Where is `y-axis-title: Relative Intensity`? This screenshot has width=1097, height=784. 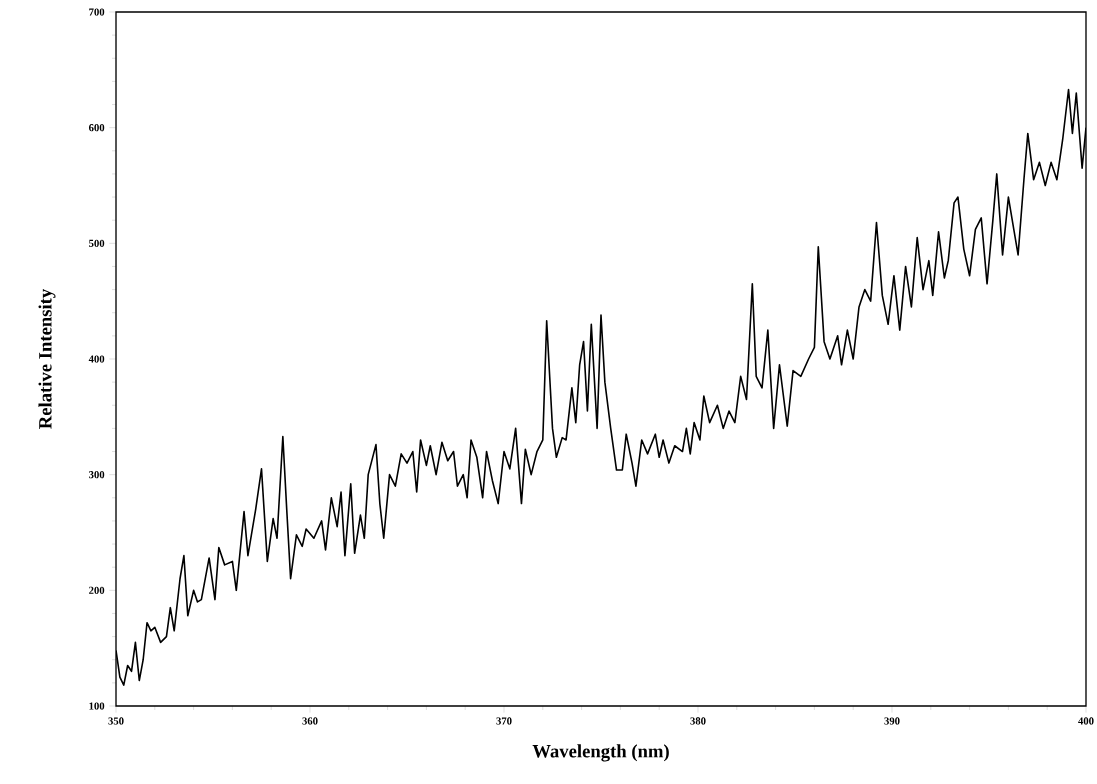
y-axis-title: Relative Intensity is located at coordinates (47, 358).